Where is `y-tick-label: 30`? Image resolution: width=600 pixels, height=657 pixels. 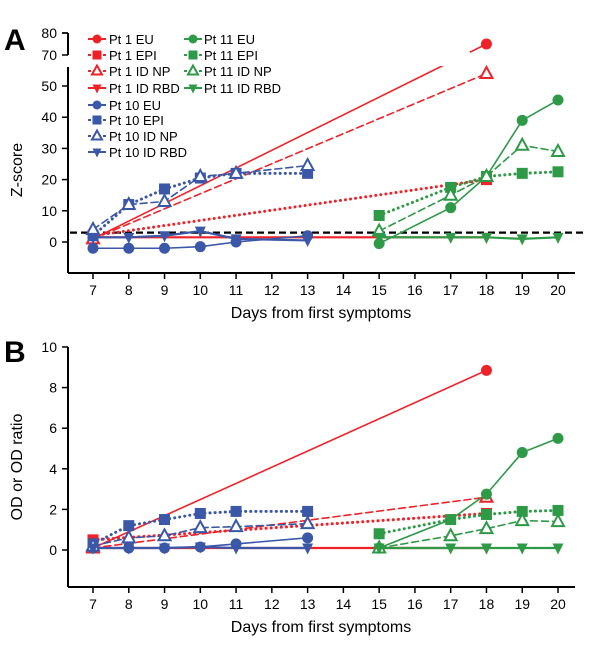
y-tick-label: 30 is located at coordinates (49, 148).